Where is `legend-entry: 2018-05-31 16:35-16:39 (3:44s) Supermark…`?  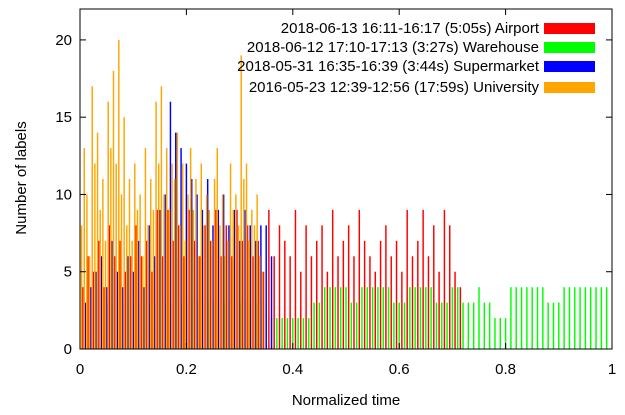 legend-entry: 2018-05-31 16:35-16:39 (3:44s) Supermark… is located at coordinates (416, 66).